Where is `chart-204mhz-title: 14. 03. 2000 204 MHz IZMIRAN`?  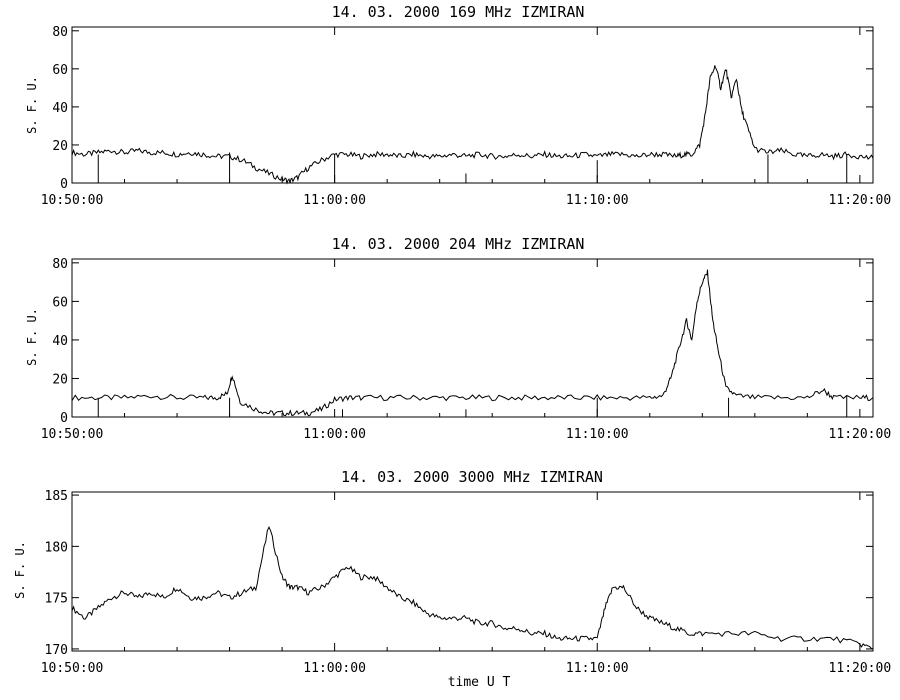
chart-204mhz-title: 14. 03. 2000 204 MHz IZMIRAN is located at coordinates (458, 244).